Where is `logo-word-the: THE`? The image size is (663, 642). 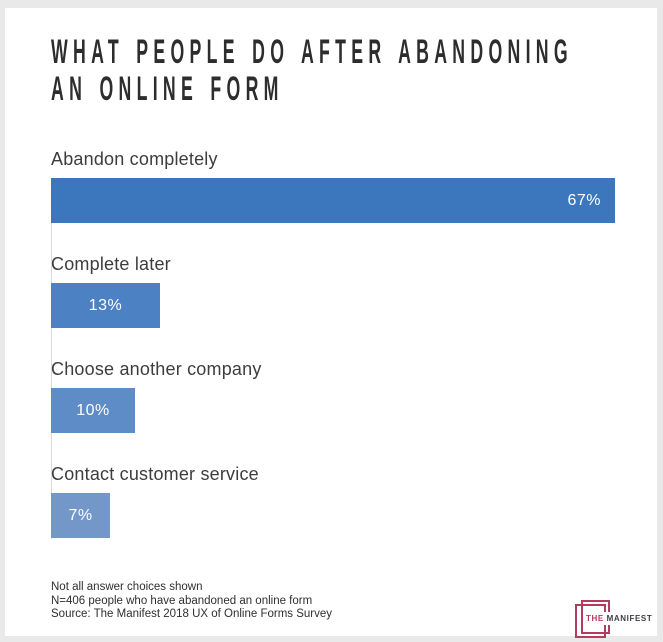
logo-word-the: THE is located at coordinates (595, 618).